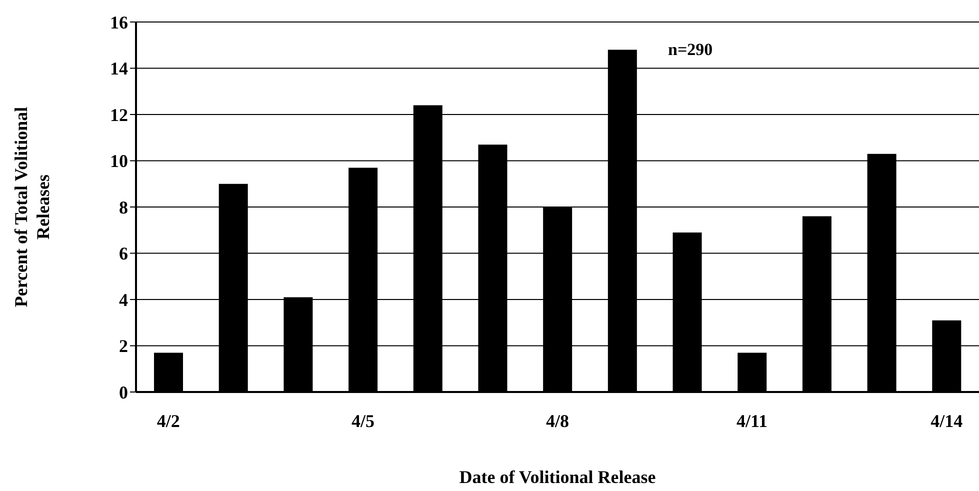 The image size is (979, 491). Describe the element at coordinates (119, 161) in the screenshot. I see `y-tick-label: 10` at that location.